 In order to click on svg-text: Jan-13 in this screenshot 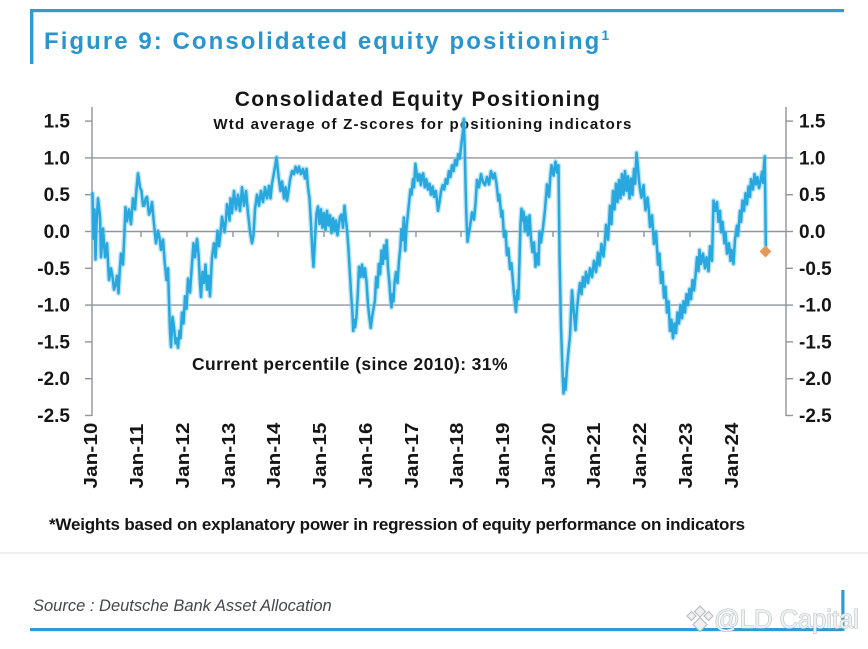, I will do `click(229, 455)`.